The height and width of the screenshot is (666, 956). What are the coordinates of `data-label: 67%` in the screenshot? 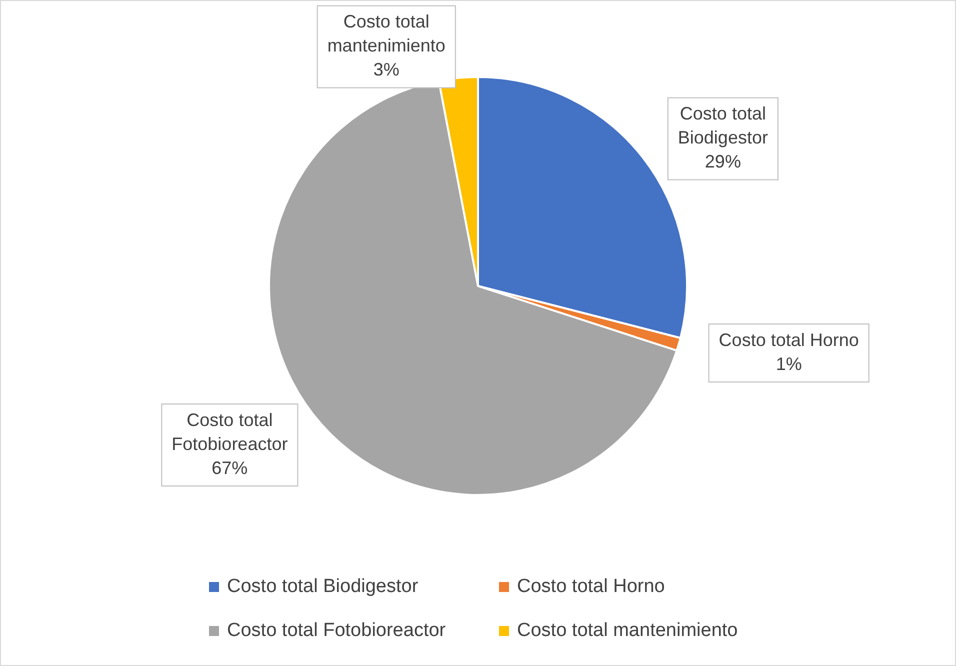 It's located at (230, 468).